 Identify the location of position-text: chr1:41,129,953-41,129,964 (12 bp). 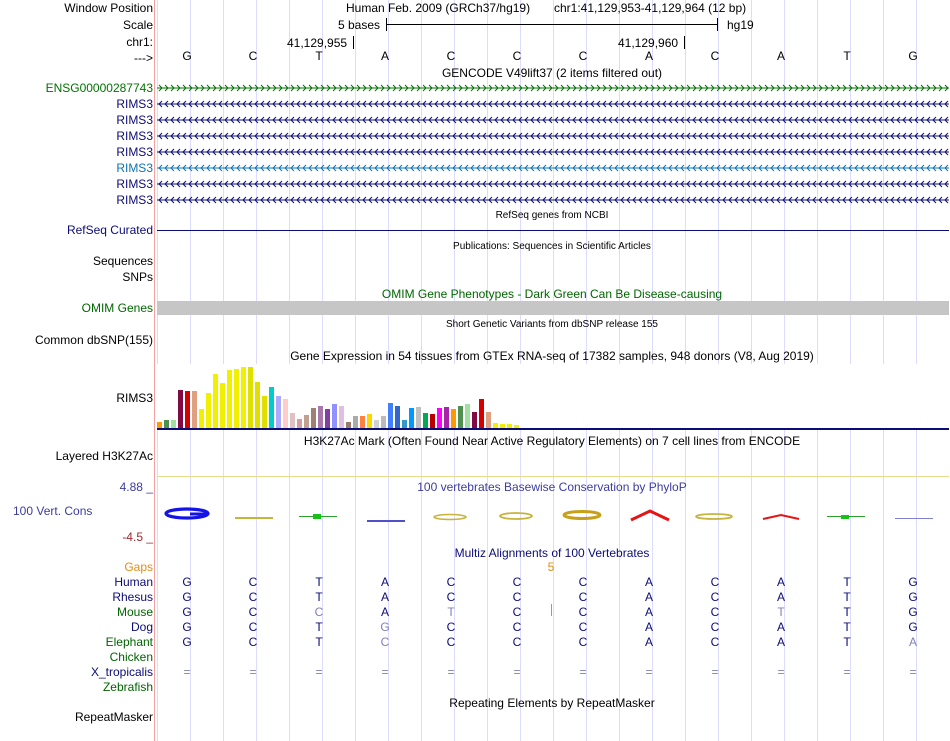
(650, 8).